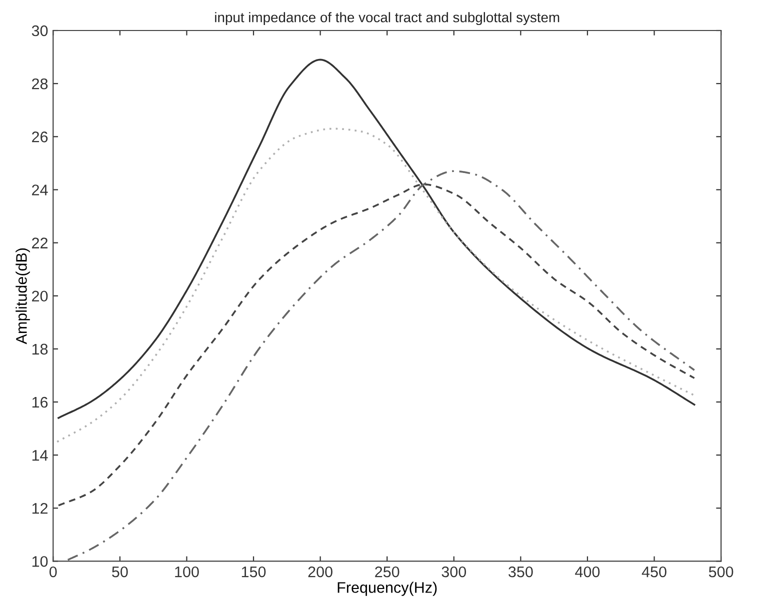 Image resolution: width=759 pixels, height=610 pixels. Describe the element at coordinates (40, 30) in the screenshot. I see `y-tick-label: 30` at that location.